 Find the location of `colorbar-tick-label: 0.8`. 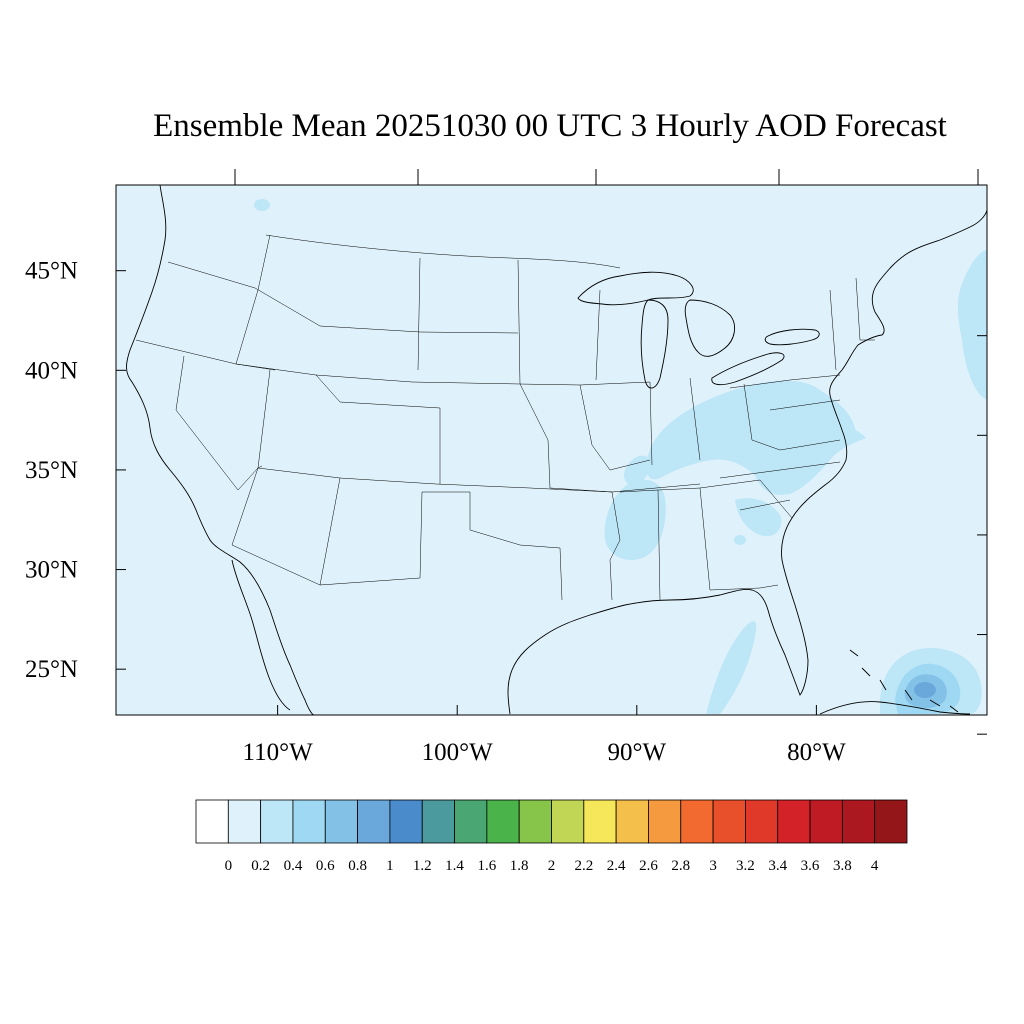

colorbar-tick-label: 0.8 is located at coordinates (357, 866).